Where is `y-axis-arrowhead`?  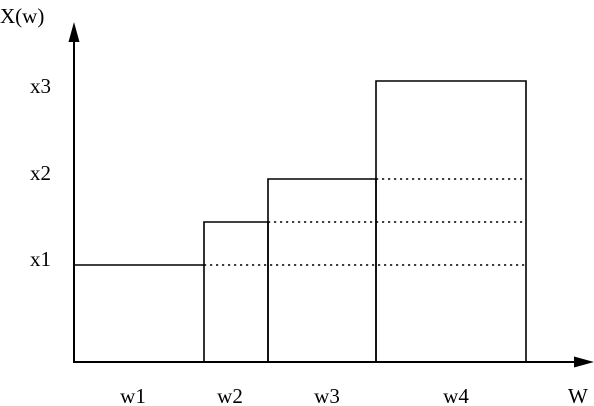
y-axis-arrowhead is located at coordinates (74, 32).